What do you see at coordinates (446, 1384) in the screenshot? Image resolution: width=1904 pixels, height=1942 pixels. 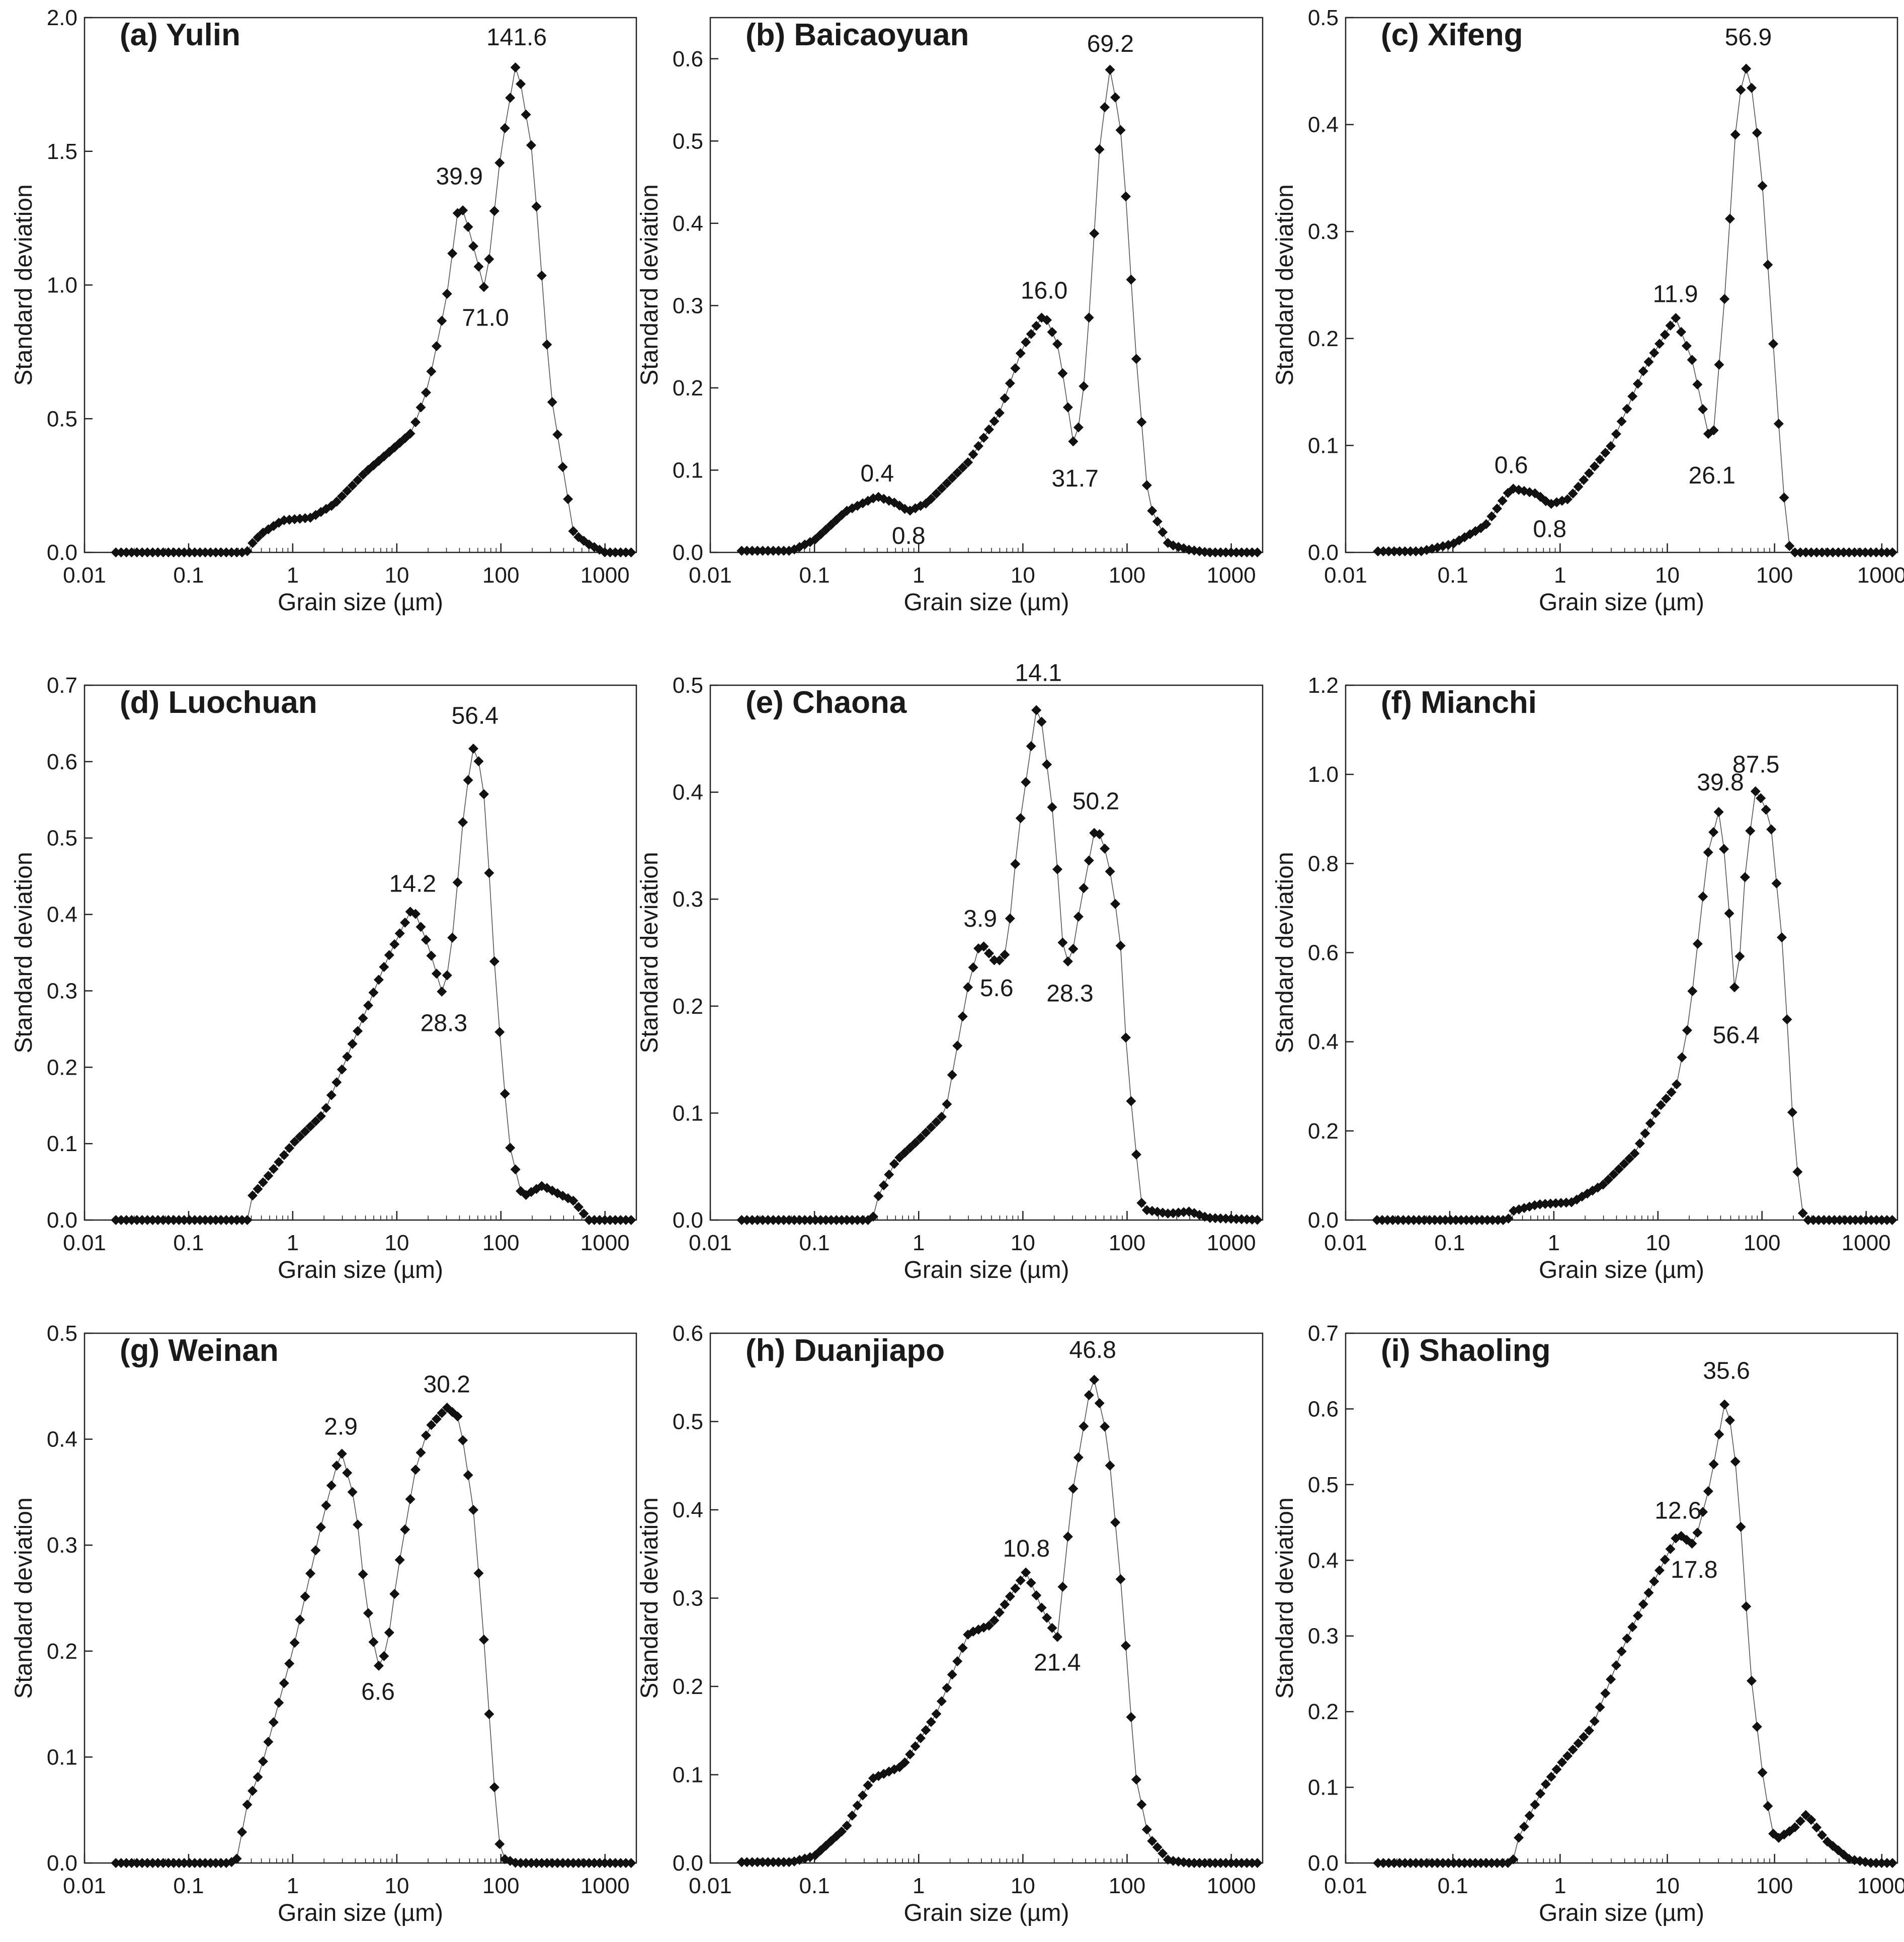 I see `peak-label: 30.2` at bounding box center [446, 1384].